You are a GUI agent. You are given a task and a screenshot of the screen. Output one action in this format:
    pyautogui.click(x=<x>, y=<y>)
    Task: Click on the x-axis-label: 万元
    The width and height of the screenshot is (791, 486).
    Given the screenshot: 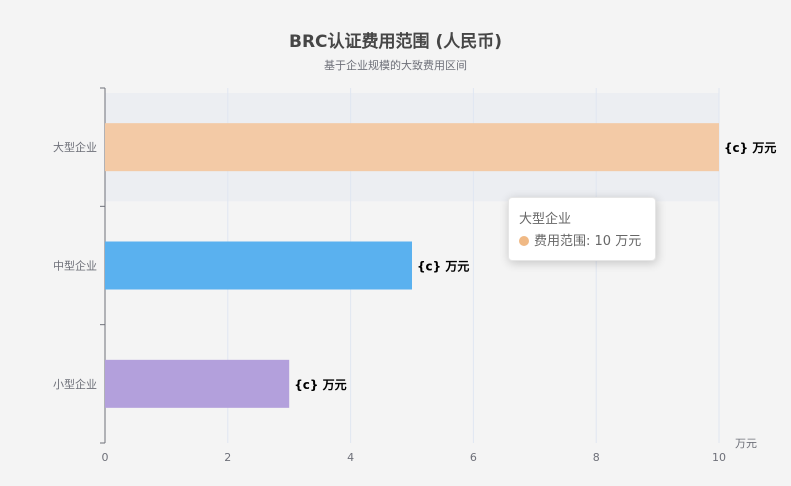 What is the action you would take?
    pyautogui.click(x=746, y=443)
    